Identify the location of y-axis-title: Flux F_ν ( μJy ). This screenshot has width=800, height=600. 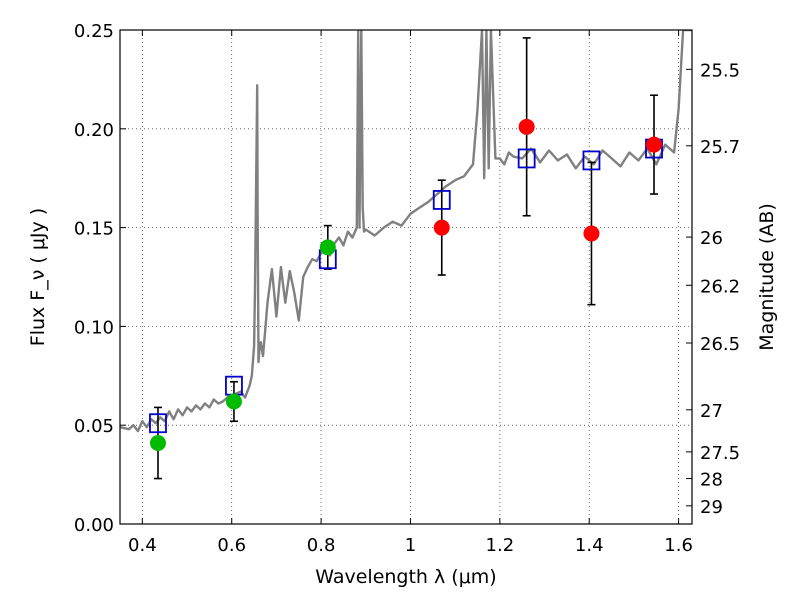
(38, 277).